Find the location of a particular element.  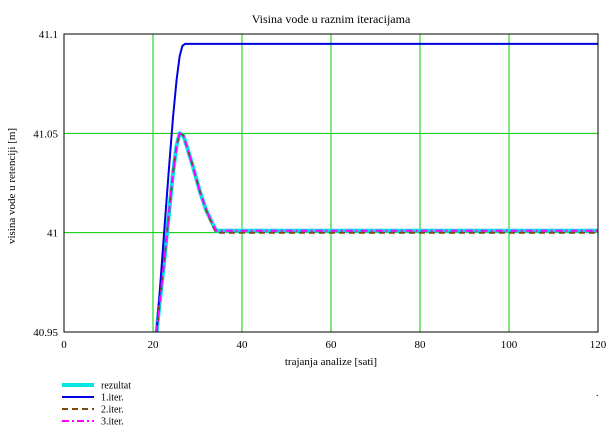

x-axis-title: trajanja analize [sati] is located at coordinates (331, 362).